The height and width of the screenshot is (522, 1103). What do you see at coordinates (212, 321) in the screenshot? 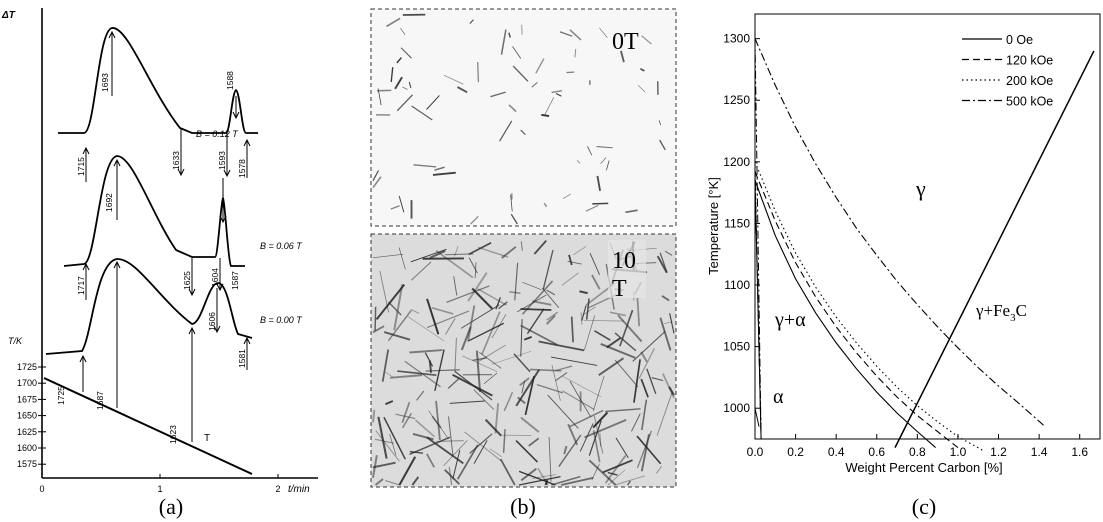
I see `panel-a-marker-label: 1606` at bounding box center [212, 321].